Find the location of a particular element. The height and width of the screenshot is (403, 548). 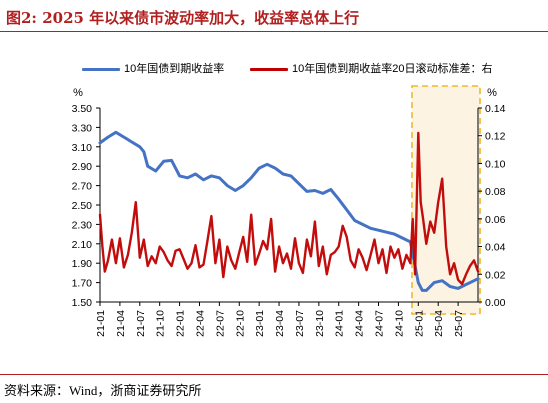

y-left-tick-label: 2.30 is located at coordinates (82, 225).